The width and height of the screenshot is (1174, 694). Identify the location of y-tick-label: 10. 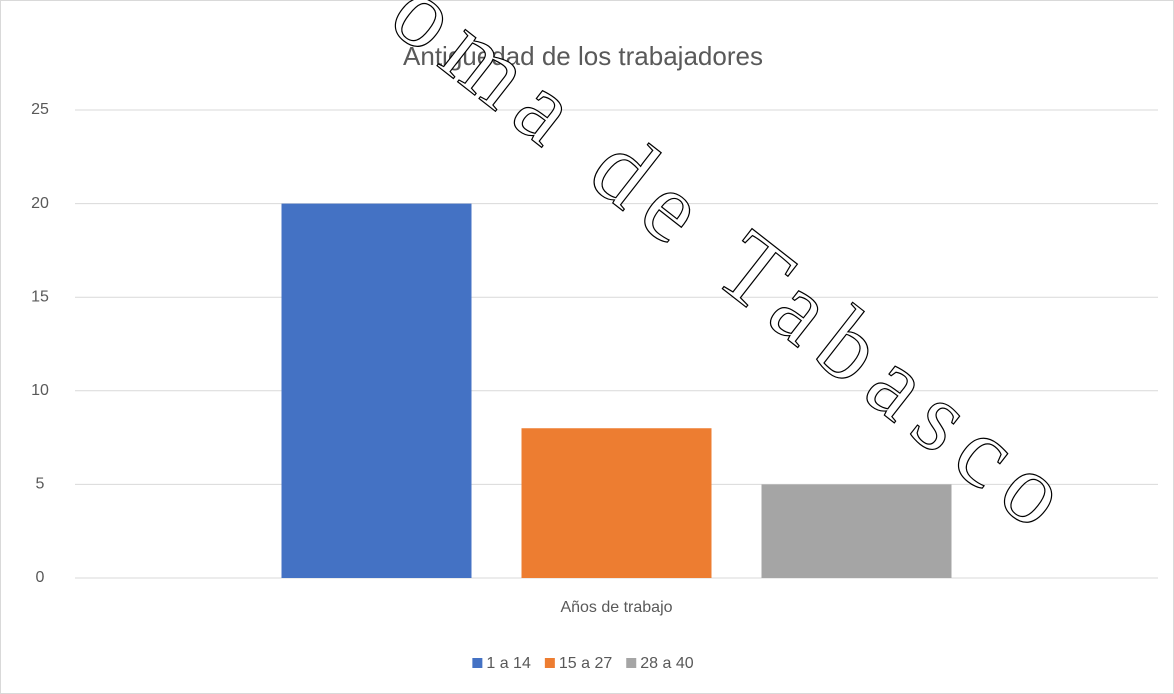
(40, 390).